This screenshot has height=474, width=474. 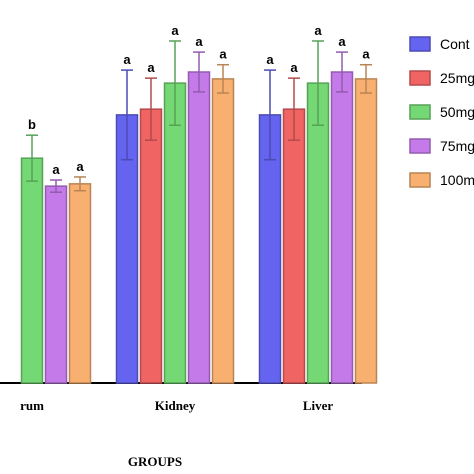 What do you see at coordinates (457, 146) in the screenshot?
I see `legend-label: 75mg` at bounding box center [457, 146].